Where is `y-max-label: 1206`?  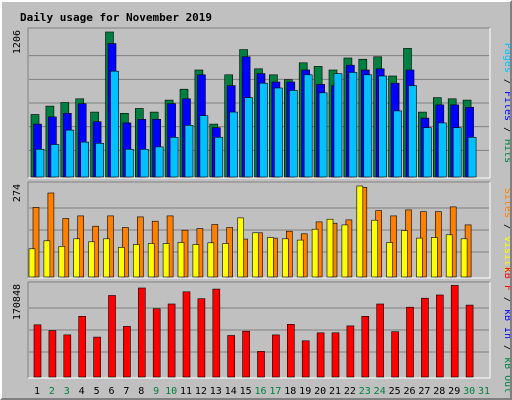
y-max-label: 1206 is located at coordinates (17, 42).